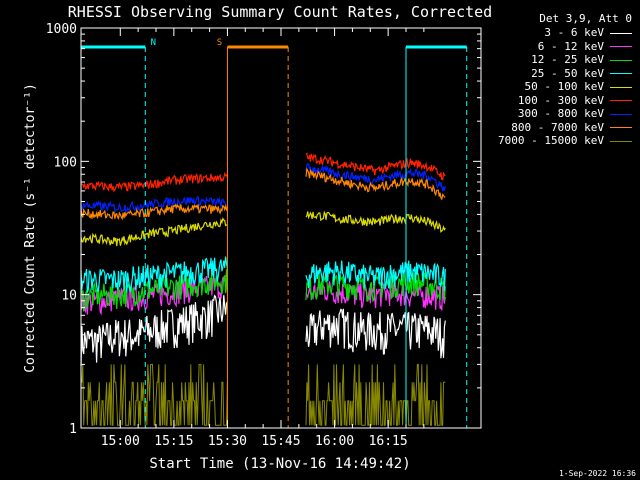 This screenshot has width=640, height=480. What do you see at coordinates (154, 295) in the screenshot?
I see `series-1-before-line` at bounding box center [154, 295].